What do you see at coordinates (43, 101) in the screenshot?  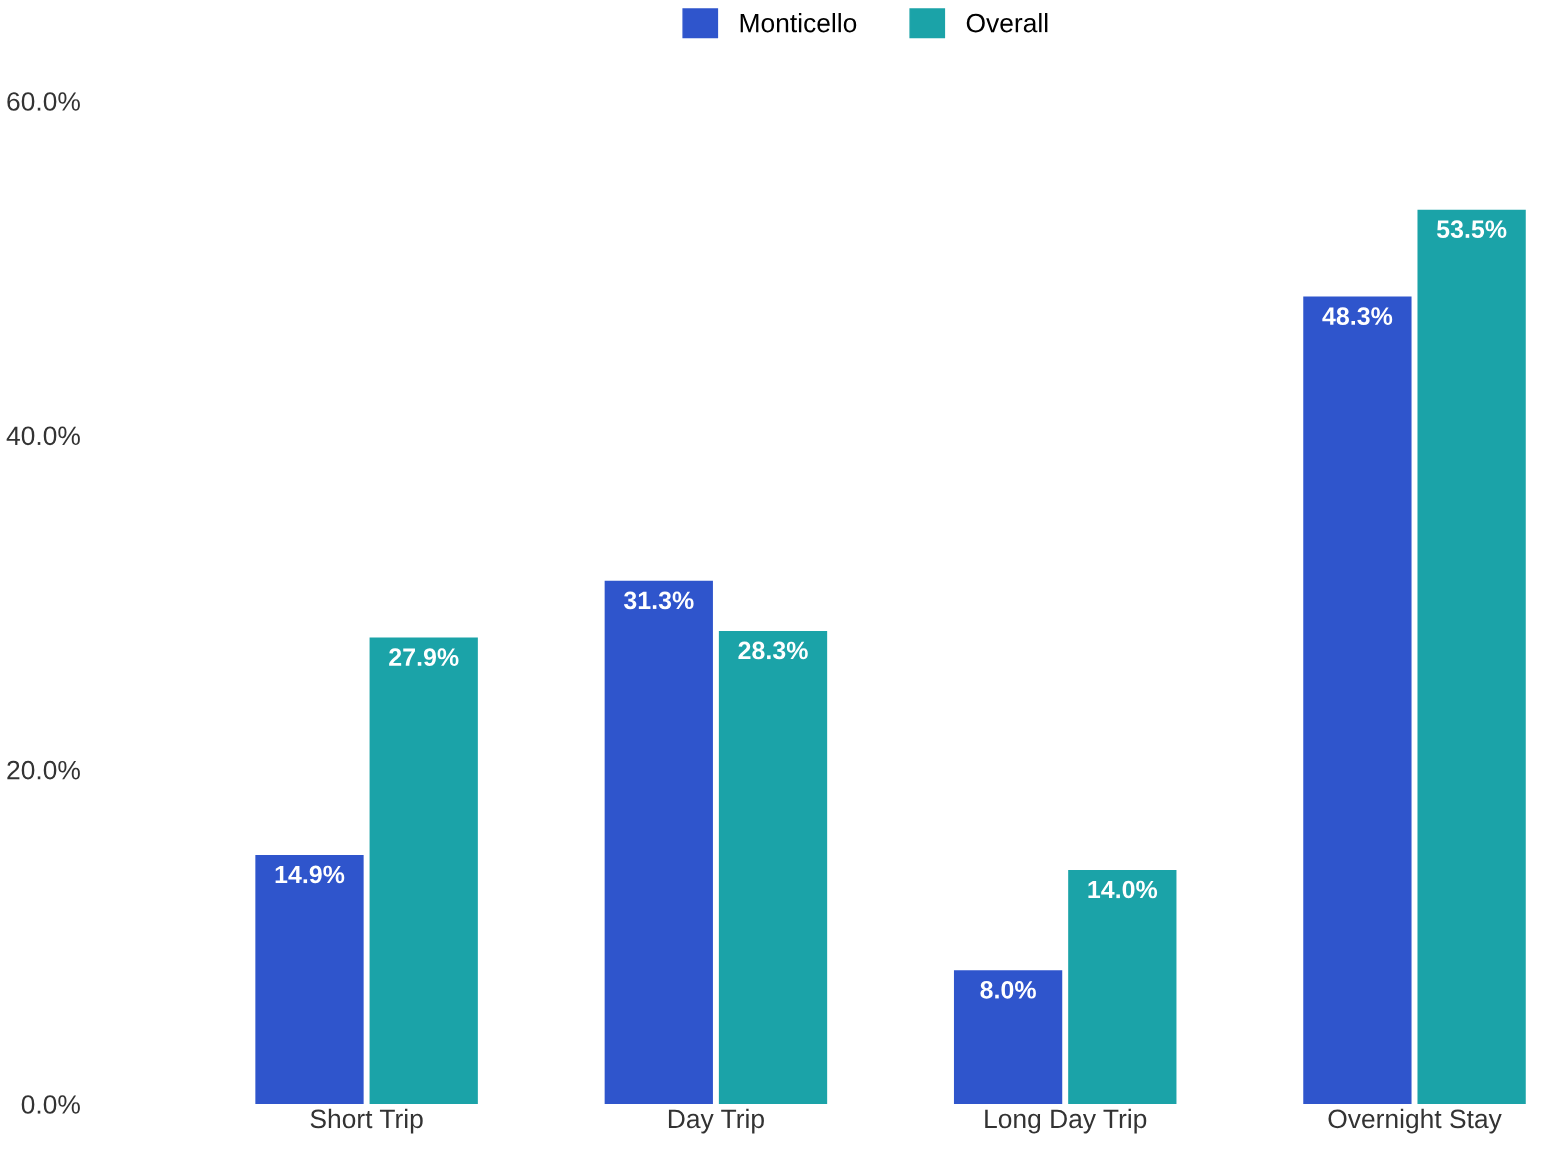 I see `y-tick-label: 60.0%` at bounding box center [43, 101].